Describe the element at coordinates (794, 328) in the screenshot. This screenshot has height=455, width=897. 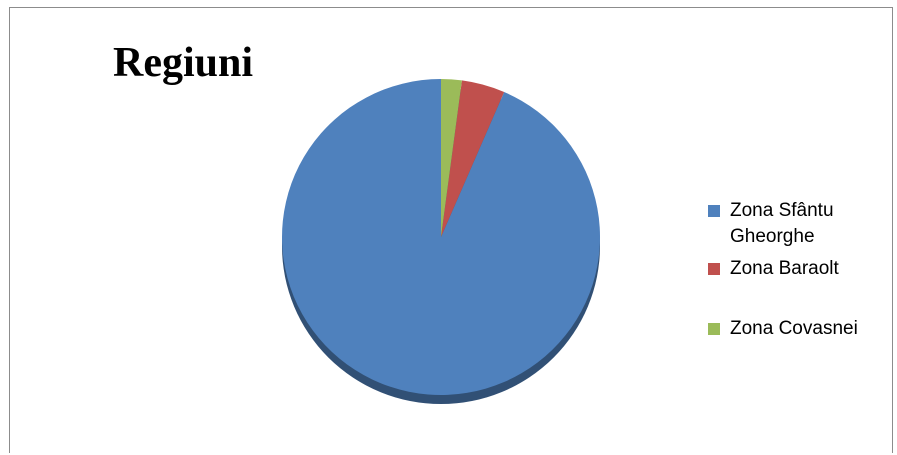
I see `legend-label: Zona Covasnei` at that location.